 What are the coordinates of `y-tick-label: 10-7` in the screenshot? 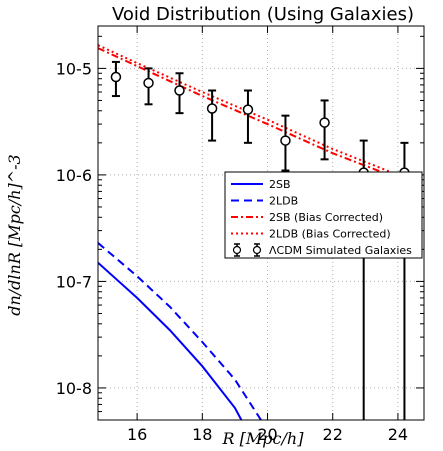 It's located at (74, 281).